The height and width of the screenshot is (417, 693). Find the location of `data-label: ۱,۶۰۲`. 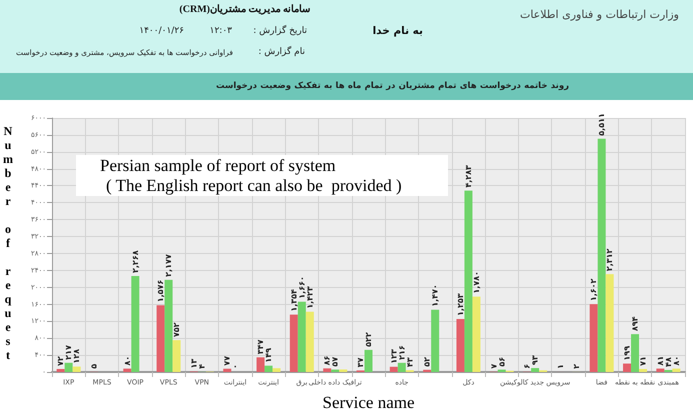

data-label: ۱,۶۰۲ is located at coordinates (593, 290).